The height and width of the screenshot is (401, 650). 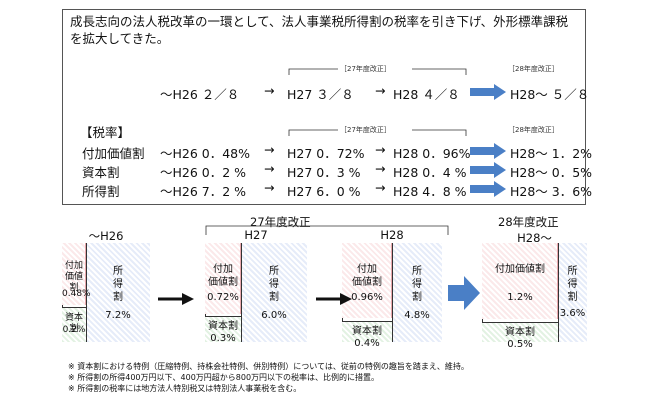 I want to click on rate-prior: ～H26 0．48%, so click(x=205, y=153).